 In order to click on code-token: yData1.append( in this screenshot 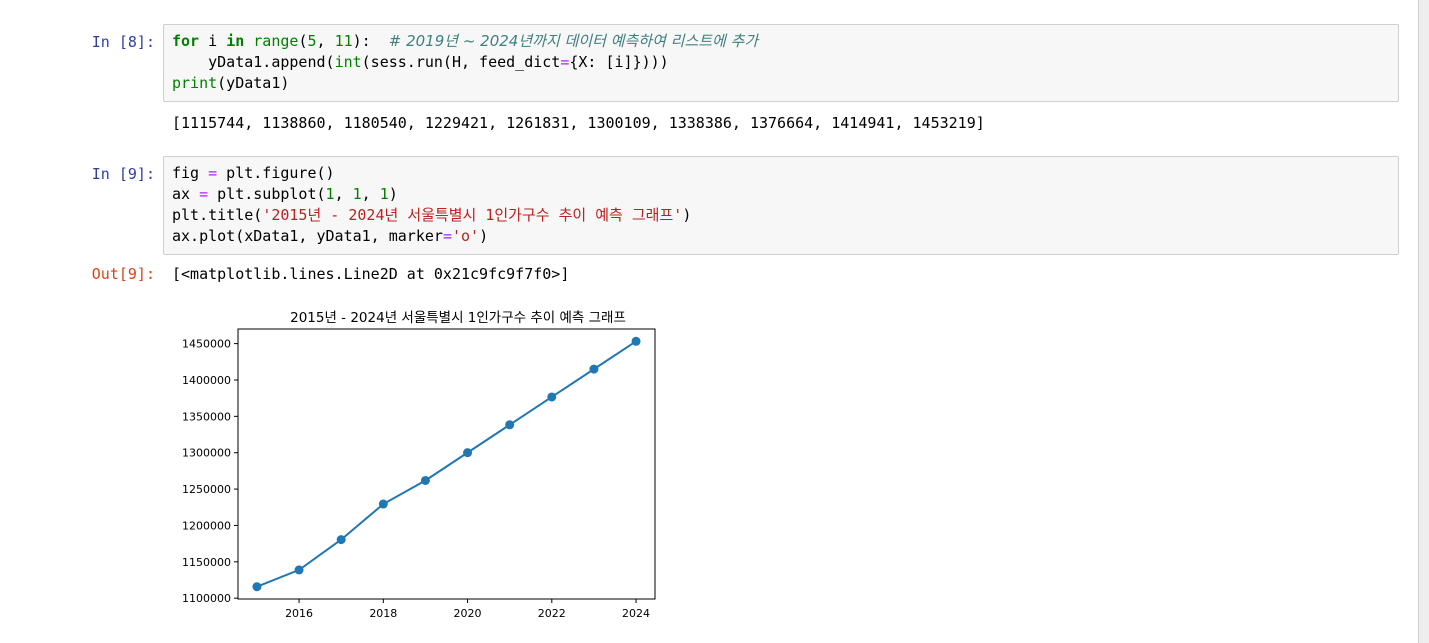, I will do `click(253, 62)`.